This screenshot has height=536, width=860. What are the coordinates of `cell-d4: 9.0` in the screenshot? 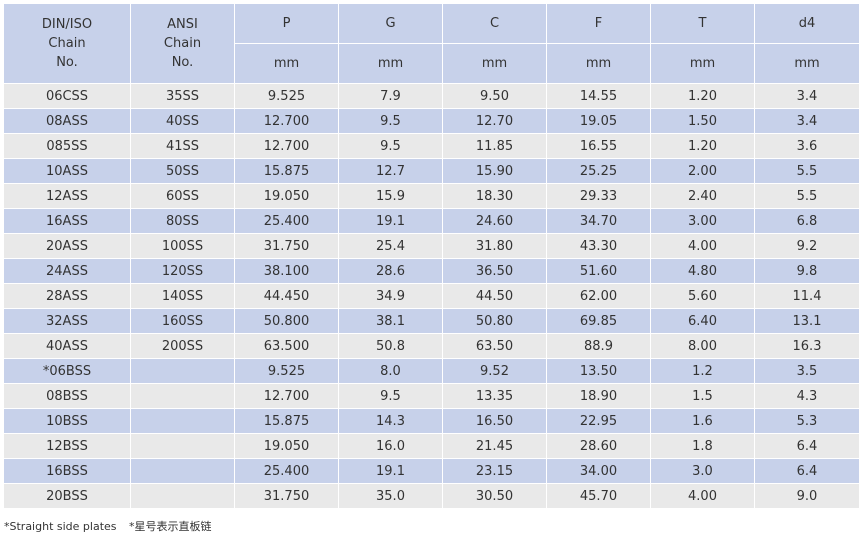 It's located at (807, 496).